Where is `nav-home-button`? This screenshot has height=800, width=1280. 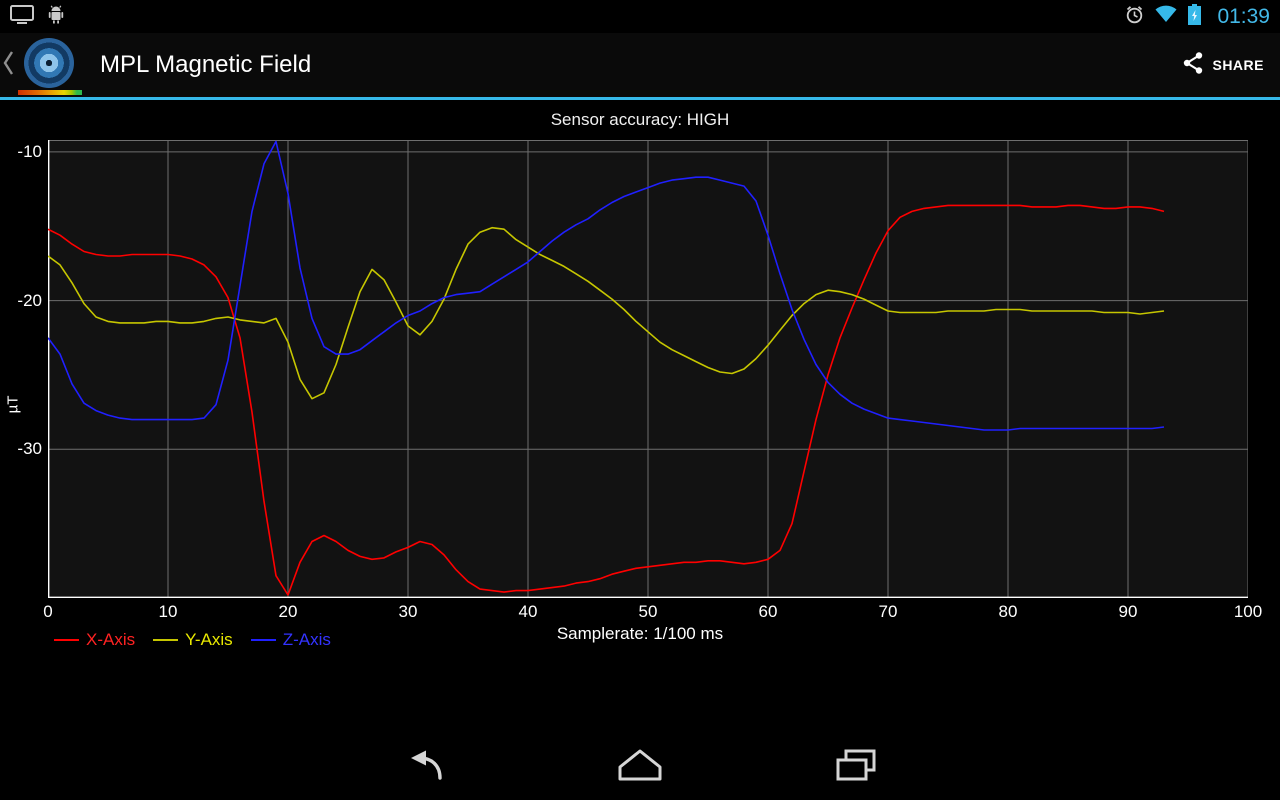 nav-home-button is located at coordinates (640, 767).